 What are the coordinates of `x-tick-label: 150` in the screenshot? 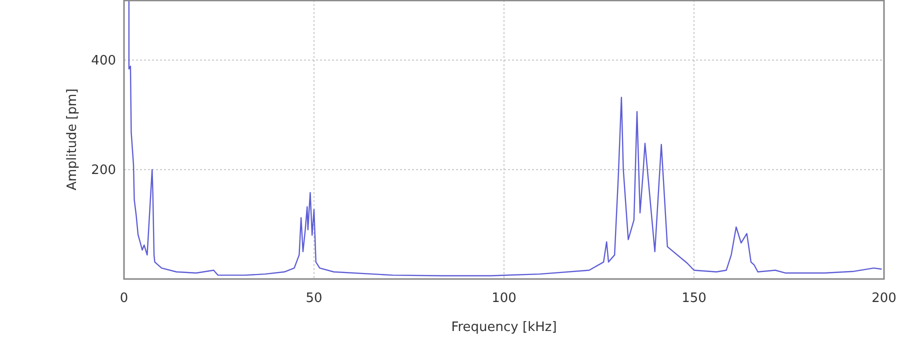 It's located at (694, 298).